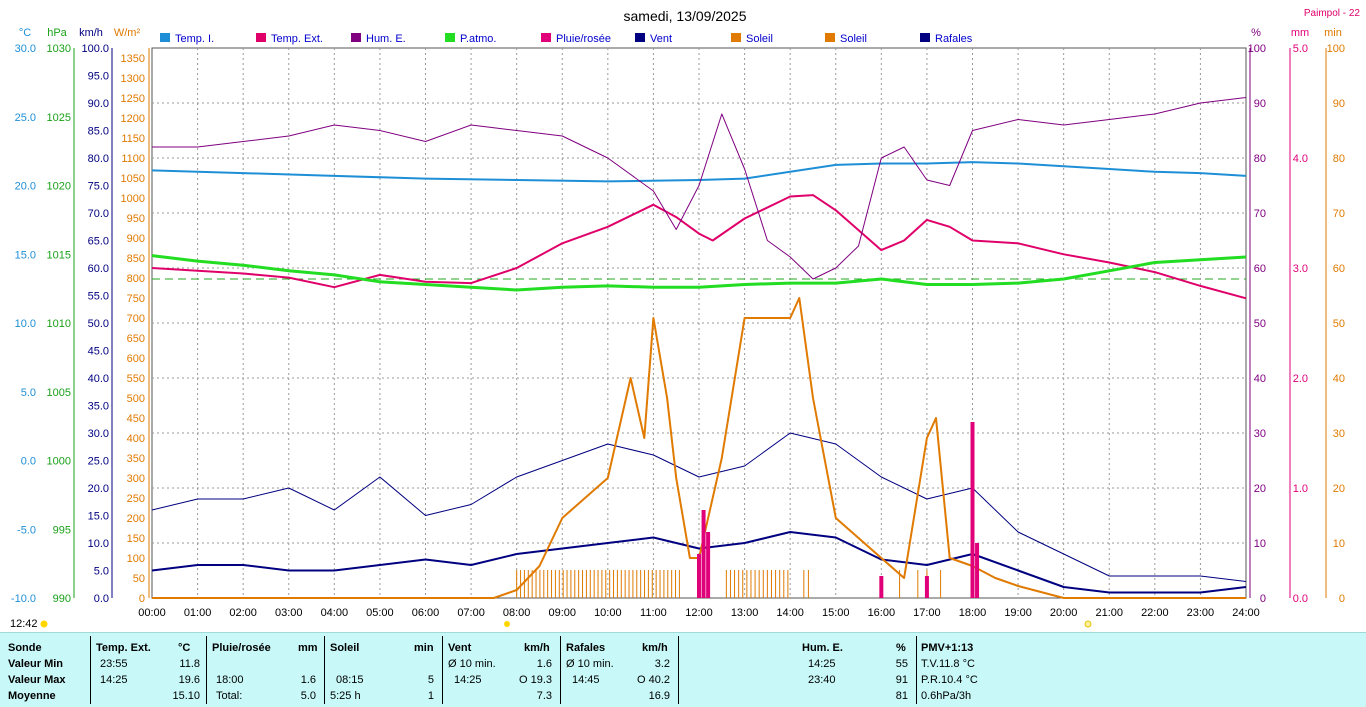 The width and height of the screenshot is (1366, 707). Describe the element at coordinates (25, 118) in the screenshot. I see `temp-tick-label: 25.0` at that location.